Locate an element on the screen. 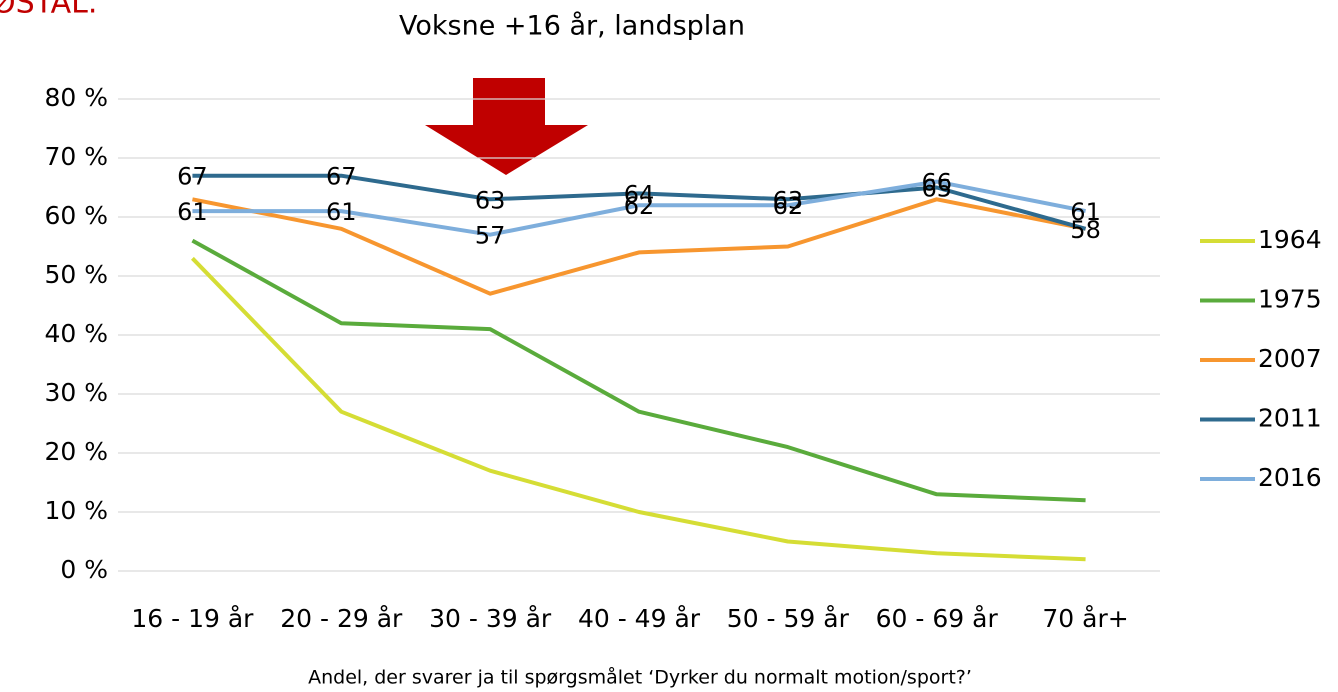 The image size is (1338, 692). y-tick-label: 60 % is located at coordinates (76, 215).